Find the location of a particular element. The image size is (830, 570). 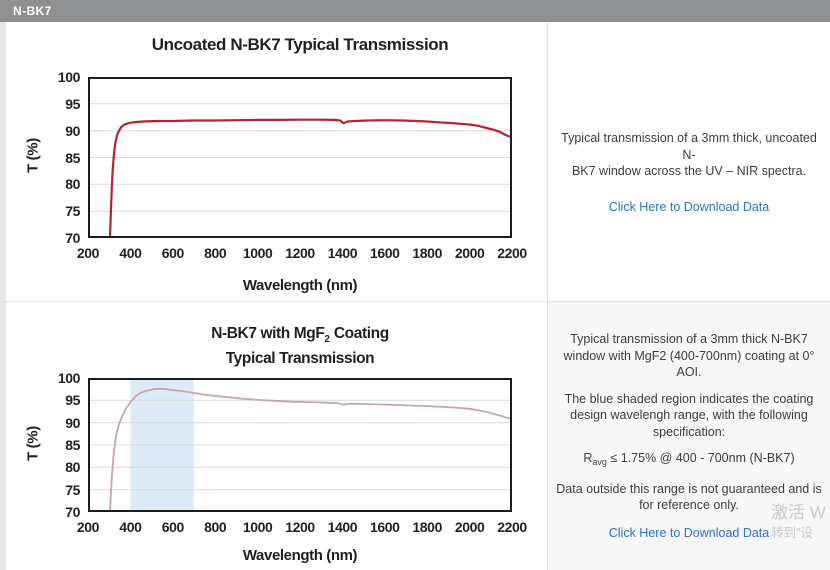

subscript-2: 2 is located at coordinates (327, 339).